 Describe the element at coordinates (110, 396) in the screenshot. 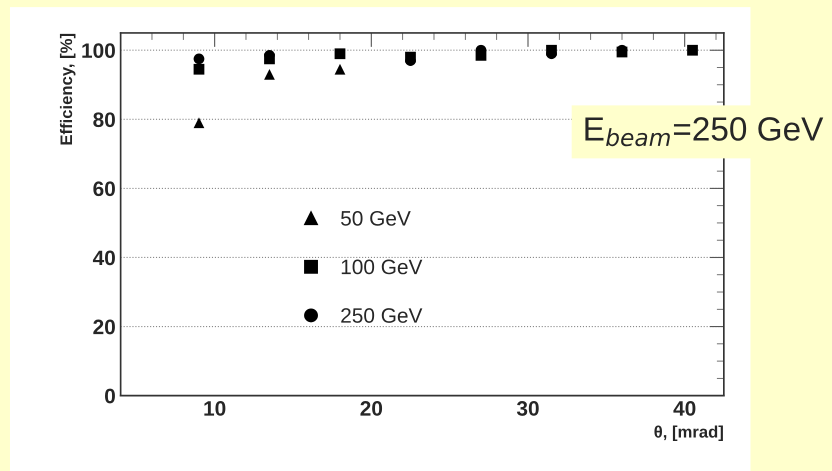

I see `y-tick-label: 0` at that location.